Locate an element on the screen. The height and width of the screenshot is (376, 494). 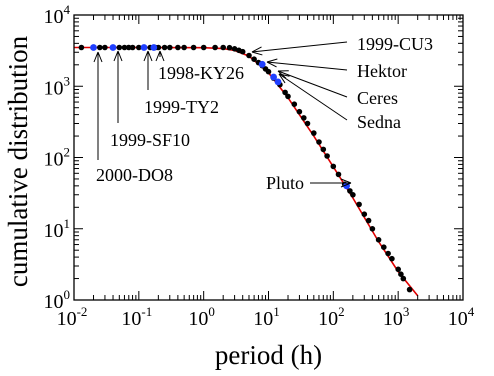
annotation-label: Ceres is located at coordinates (377, 98).